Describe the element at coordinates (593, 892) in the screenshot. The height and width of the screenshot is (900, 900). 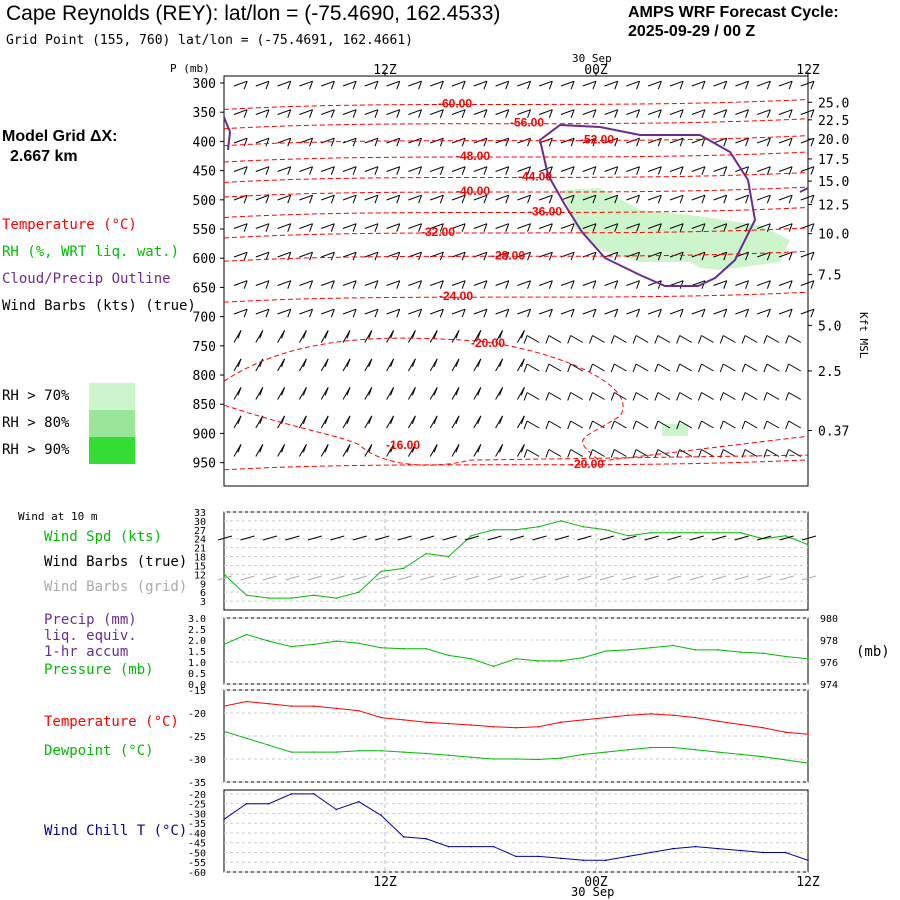
I see `bottom-date-label: 30 Sep` at that location.